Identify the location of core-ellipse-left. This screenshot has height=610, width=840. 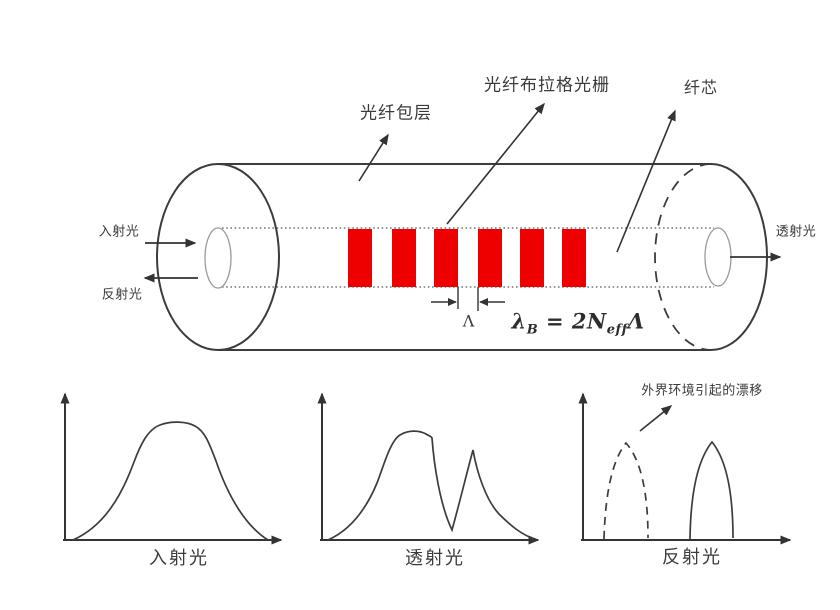
(218, 258).